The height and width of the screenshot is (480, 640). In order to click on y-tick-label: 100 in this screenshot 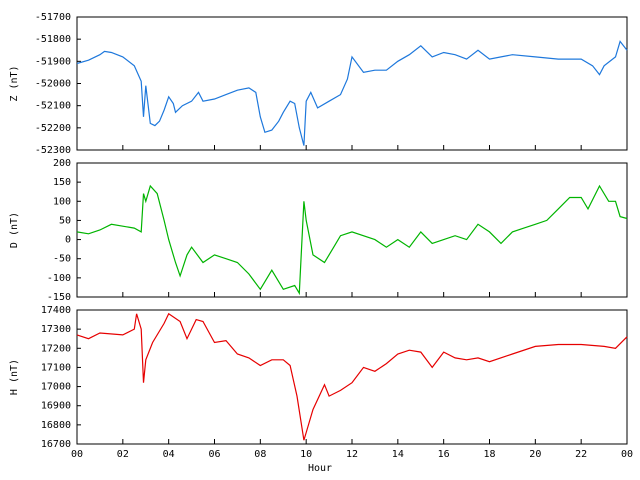, I will do `click(62, 201)`.